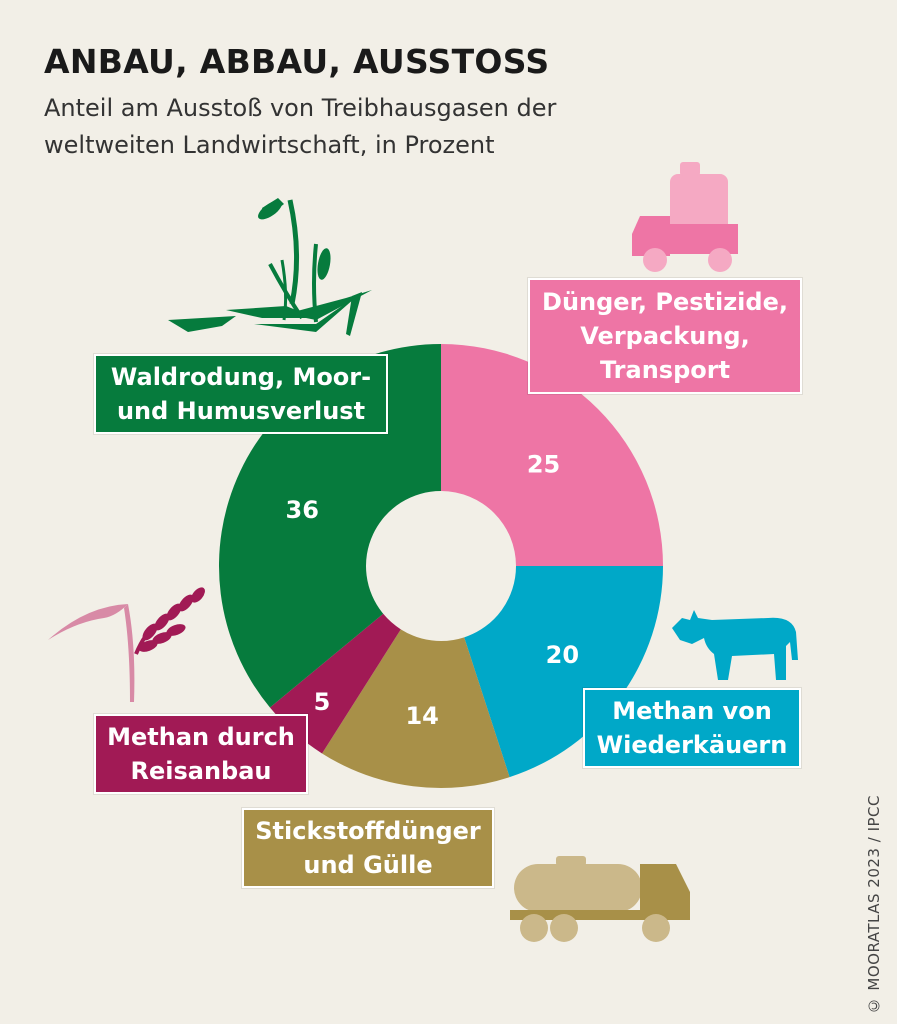  I want to click on slice-value-label: 25, so click(543, 464).